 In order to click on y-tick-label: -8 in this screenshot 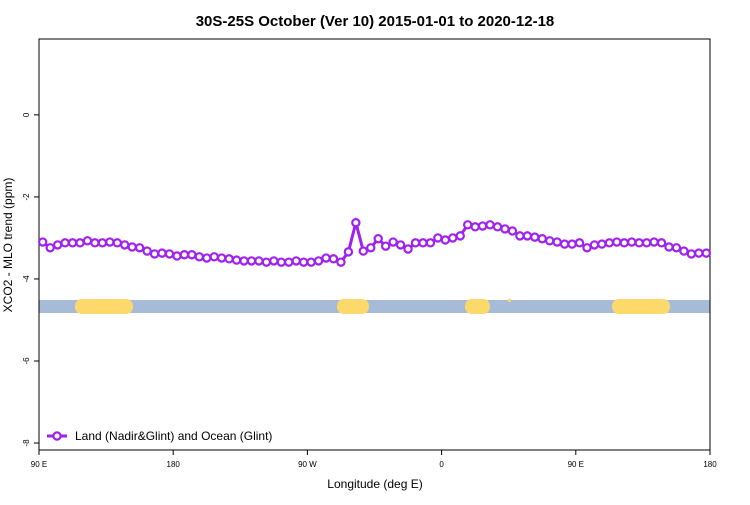, I will do `click(26, 443)`.